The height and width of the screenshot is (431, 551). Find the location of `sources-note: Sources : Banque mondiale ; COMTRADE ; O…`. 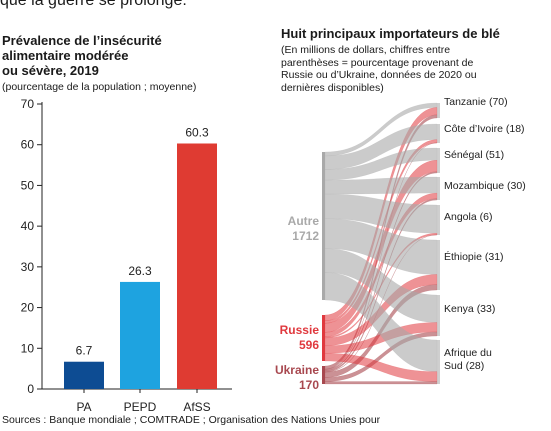

sources-note: Sources : Banque mondiale ; COMTRADE ; O… is located at coordinates (191, 420).